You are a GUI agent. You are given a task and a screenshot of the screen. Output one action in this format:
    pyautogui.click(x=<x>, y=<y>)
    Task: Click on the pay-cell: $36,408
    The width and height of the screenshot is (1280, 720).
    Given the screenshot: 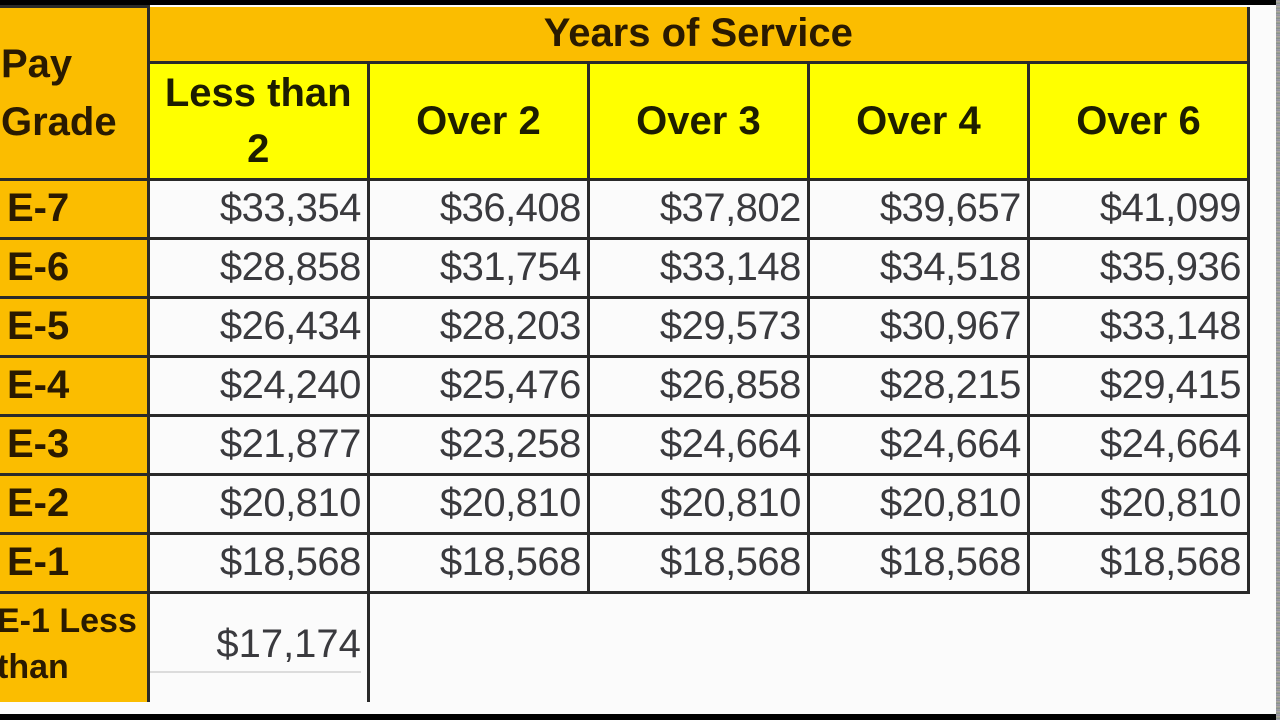 What is the action you would take?
    pyautogui.click(x=478, y=208)
    